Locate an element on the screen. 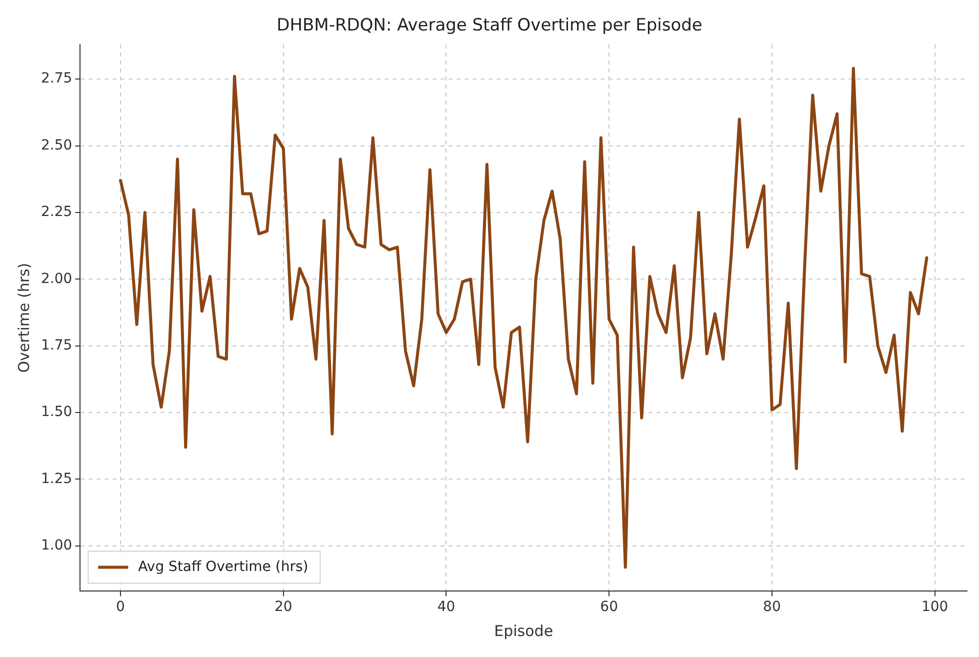 The width and height of the screenshot is (979, 657). x-tick-label: 0 is located at coordinates (120, 607).